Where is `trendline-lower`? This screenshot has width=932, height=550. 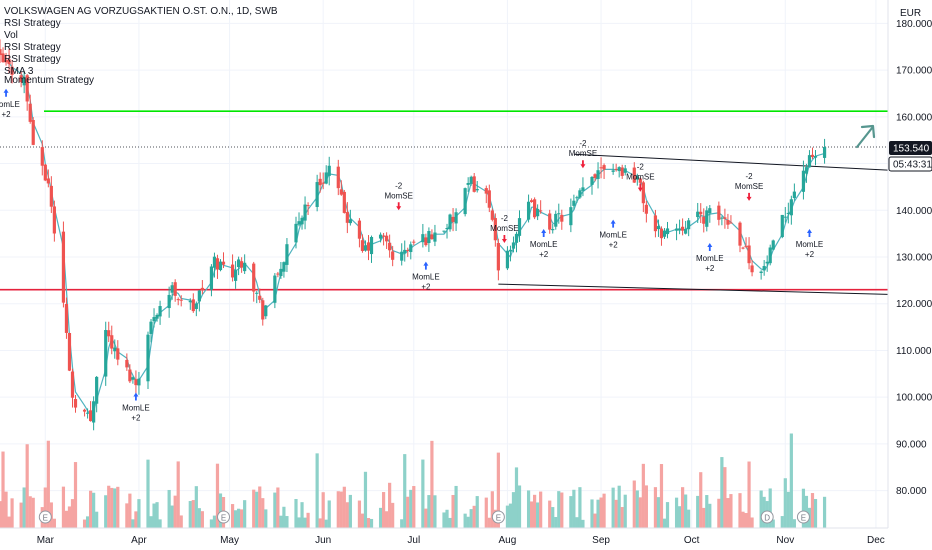
trendline-lower is located at coordinates (693, 289).